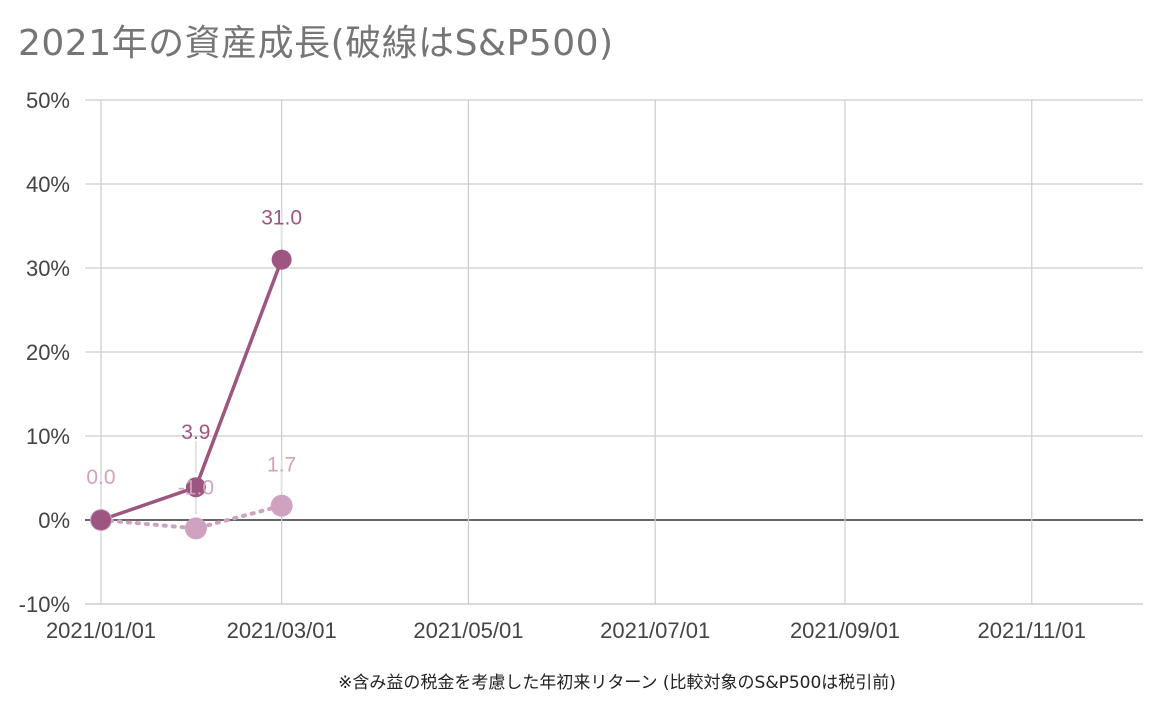 The image size is (1174, 718). Describe the element at coordinates (655, 630) in the screenshot. I see `x-tick-label: 2021/07/01` at that location.